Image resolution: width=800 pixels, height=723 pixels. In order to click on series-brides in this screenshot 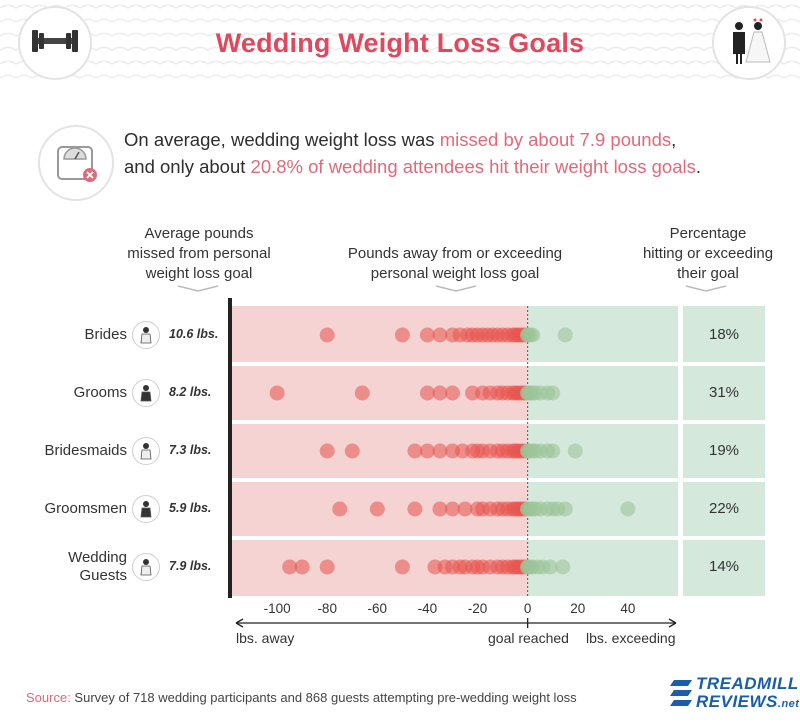, I will do `click(446, 335)`.